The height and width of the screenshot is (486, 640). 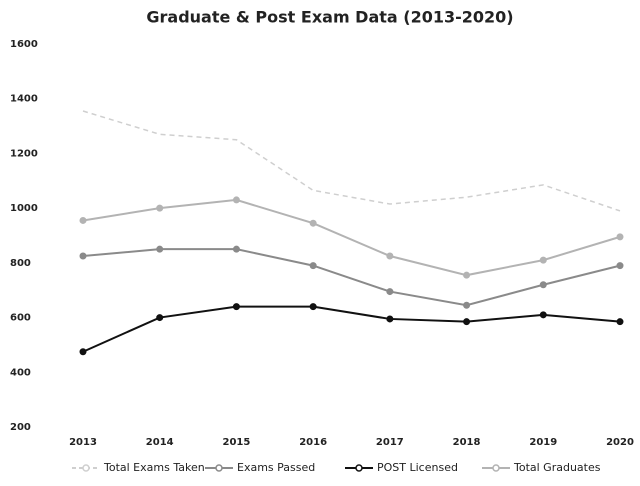 I want to click on x-tick-label: 2015, so click(x=237, y=442).